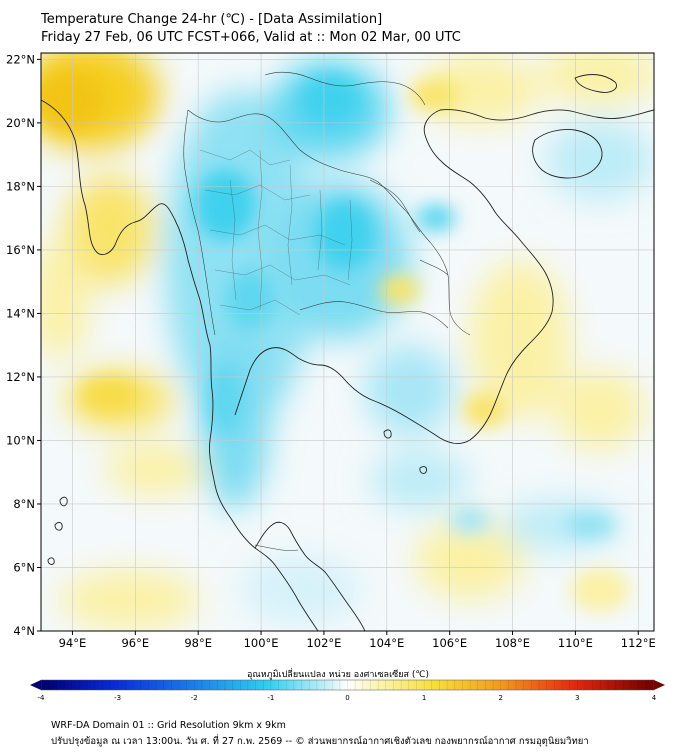 This screenshot has height=756, width=676. Describe the element at coordinates (42, 697) in the screenshot. I see `colorbar-tick-label: -4` at that location.